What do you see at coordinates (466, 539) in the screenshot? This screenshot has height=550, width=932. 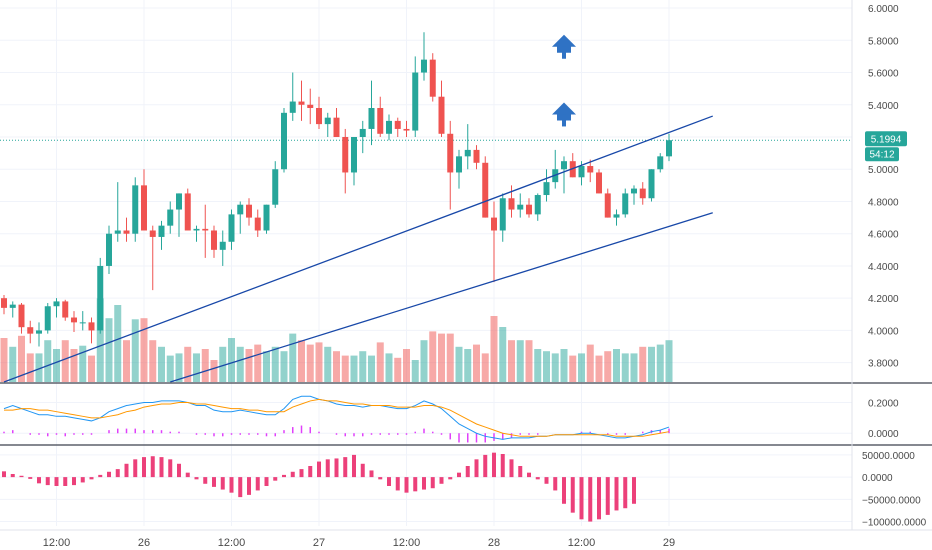 I see `time-axis: 12:00 26 12:00 27 12:00 28 12:00 29` at bounding box center [466, 539].